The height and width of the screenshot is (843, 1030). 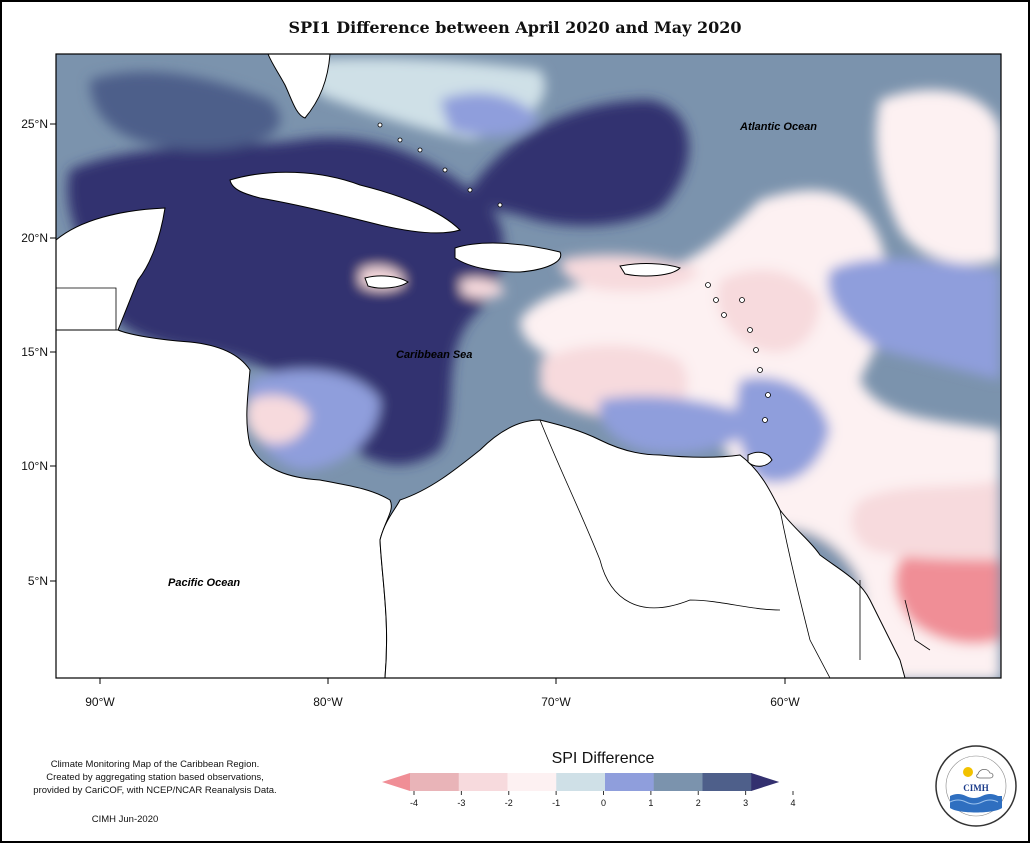 I want to click on colorbar-arrow-high, so click(x=765, y=782).